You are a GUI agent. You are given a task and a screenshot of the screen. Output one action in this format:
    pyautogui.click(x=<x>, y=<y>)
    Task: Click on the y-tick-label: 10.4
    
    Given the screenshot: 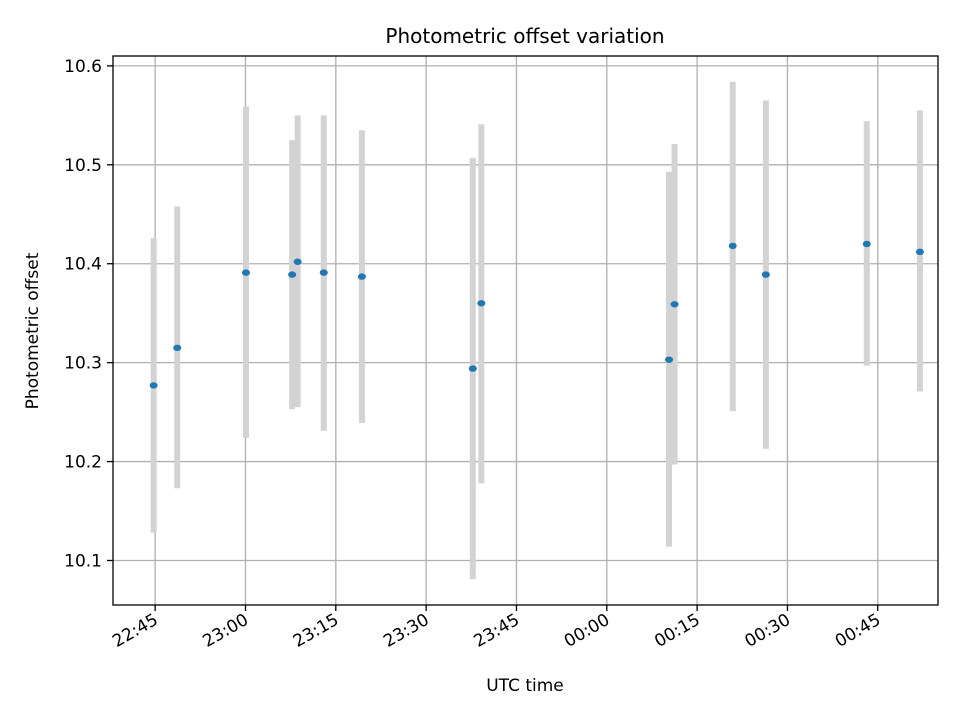 What is the action you would take?
    pyautogui.click(x=83, y=265)
    